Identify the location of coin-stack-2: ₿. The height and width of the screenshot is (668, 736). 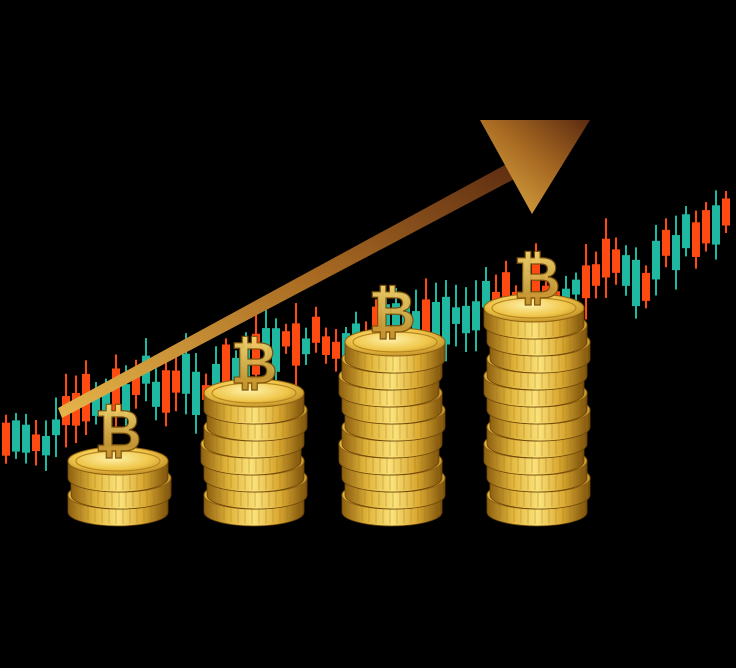
(254, 427).